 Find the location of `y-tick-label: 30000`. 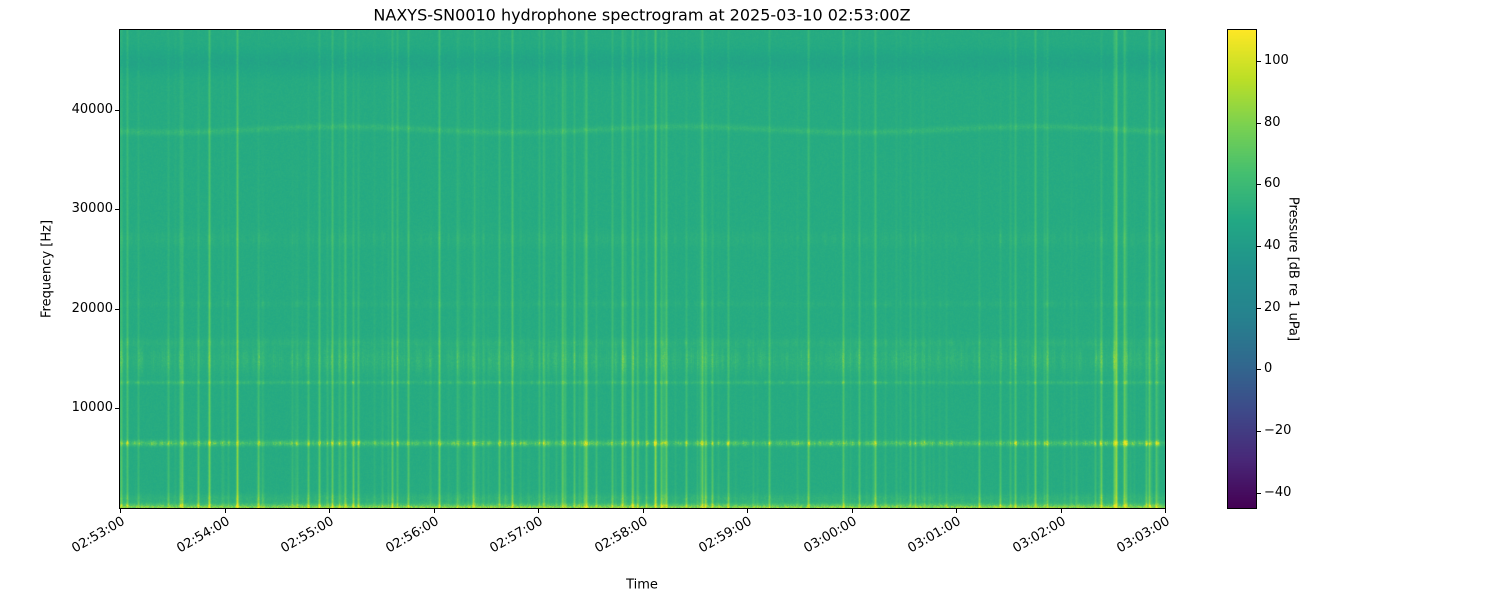

y-tick-label: 30000 is located at coordinates (92, 208).